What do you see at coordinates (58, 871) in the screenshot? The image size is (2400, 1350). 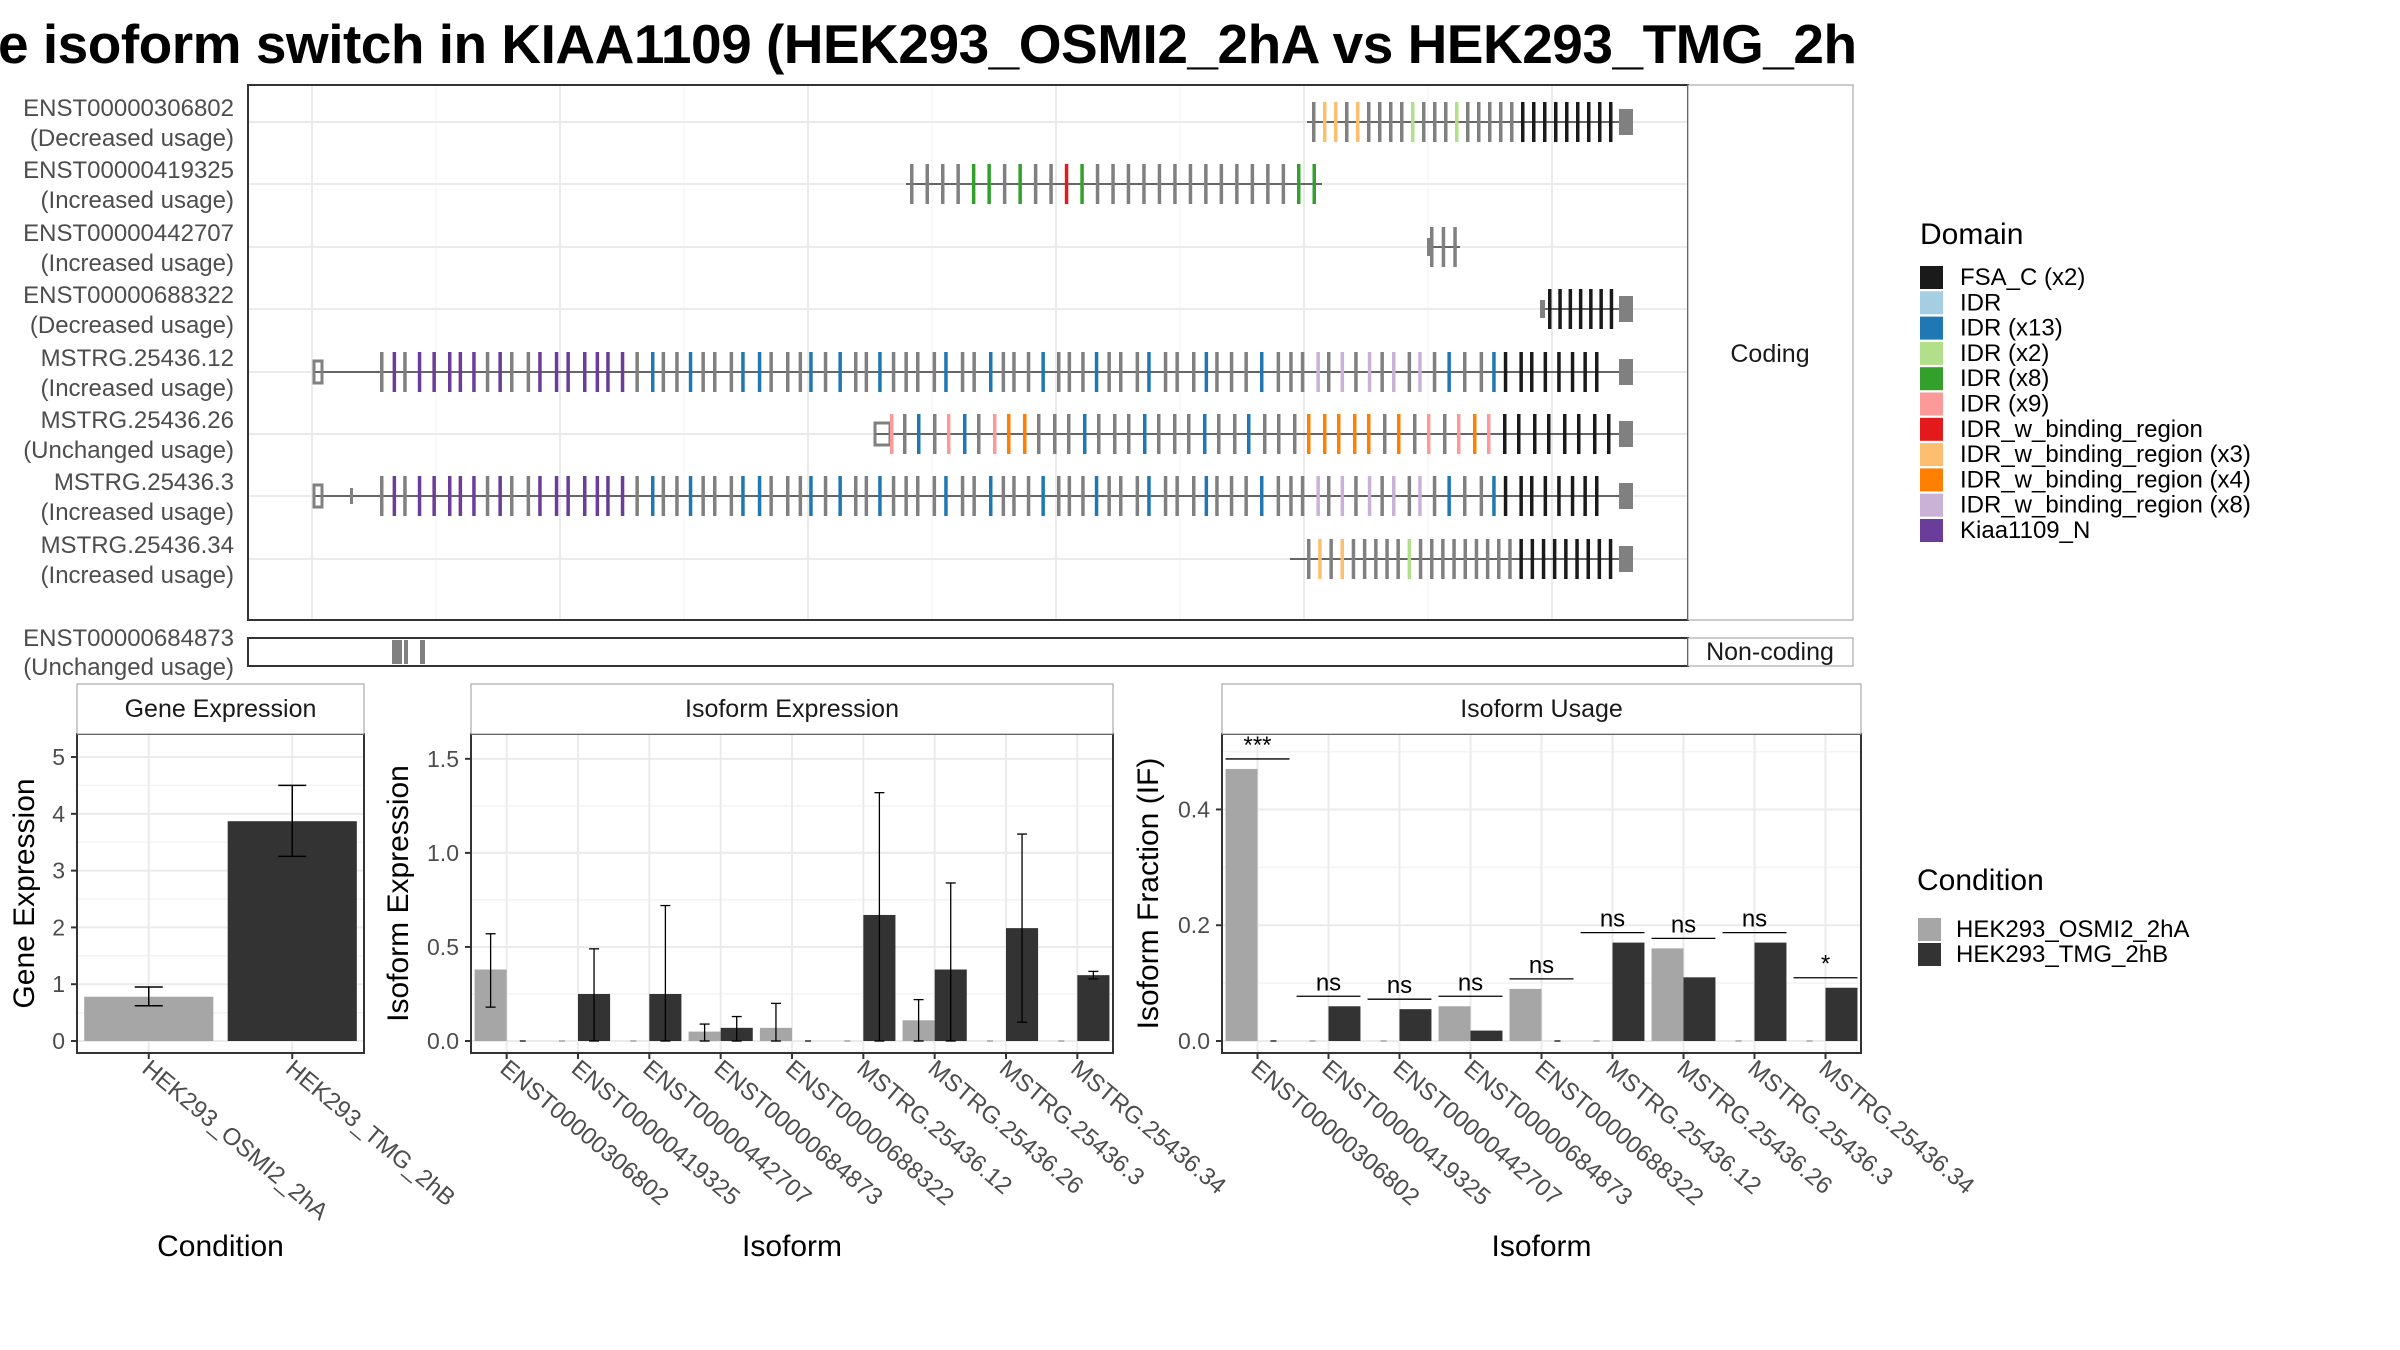 I see `y-tick-label: 3` at bounding box center [58, 871].